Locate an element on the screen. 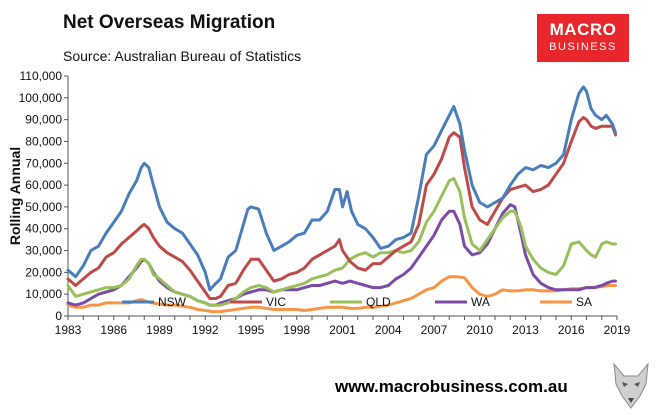  x-tick-label: 2007 is located at coordinates (434, 330).